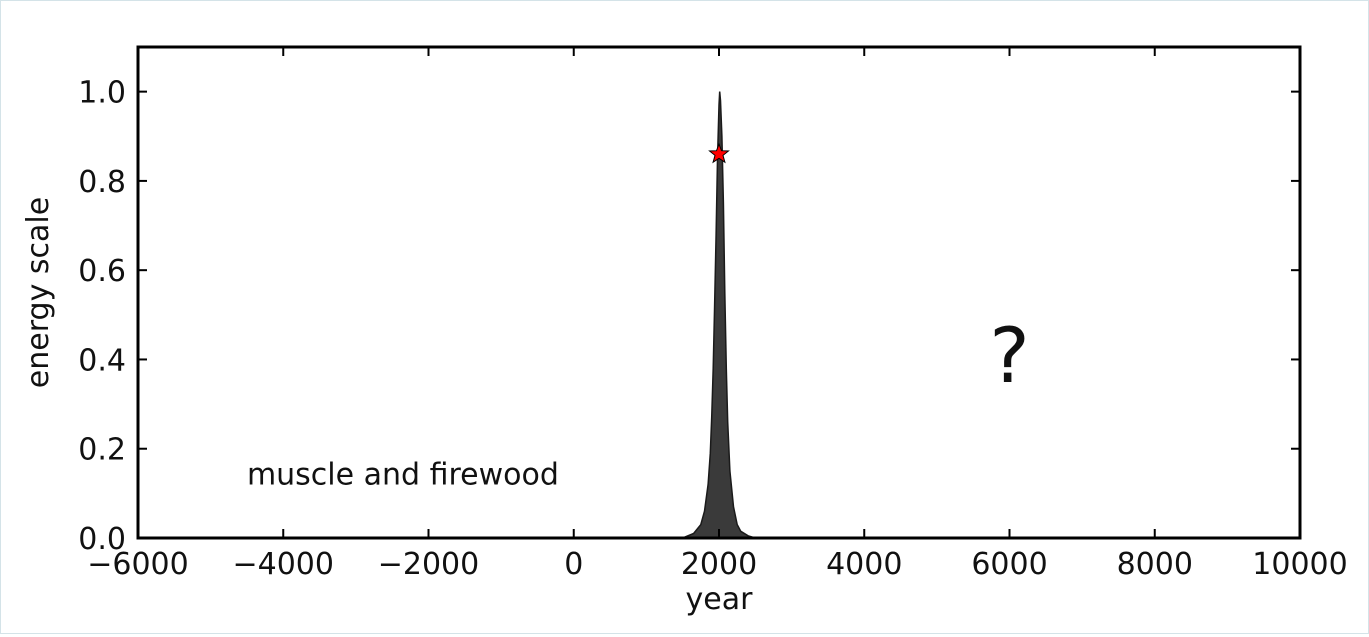  Describe the element at coordinates (720, 599) in the screenshot. I see `x-axis-label: year` at that location.